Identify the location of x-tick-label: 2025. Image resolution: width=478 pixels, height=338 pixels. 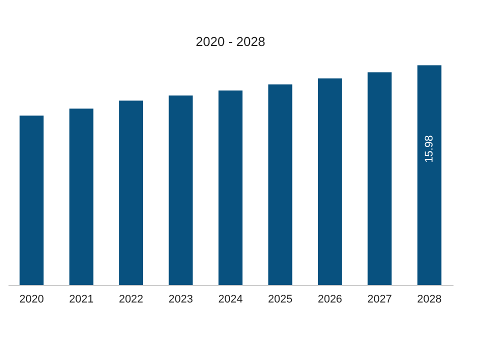
(280, 300).